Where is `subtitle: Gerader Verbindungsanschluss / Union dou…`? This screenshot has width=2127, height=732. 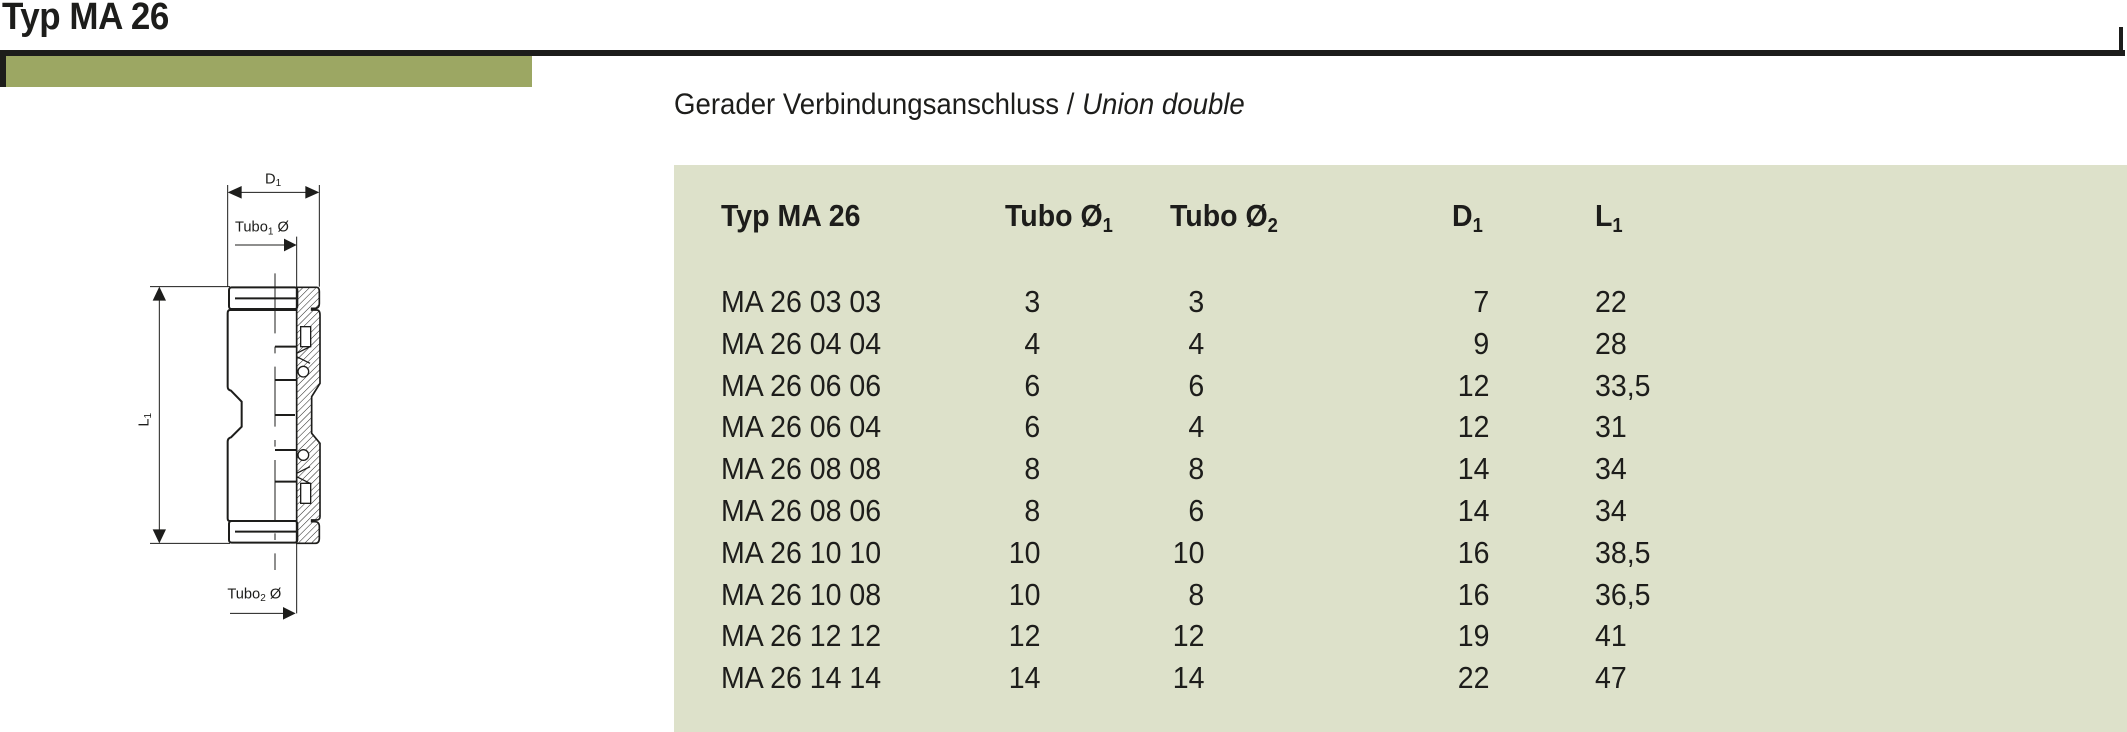 subtitle: Gerader Verbindungsanschluss / Union dou… is located at coordinates (959, 105).